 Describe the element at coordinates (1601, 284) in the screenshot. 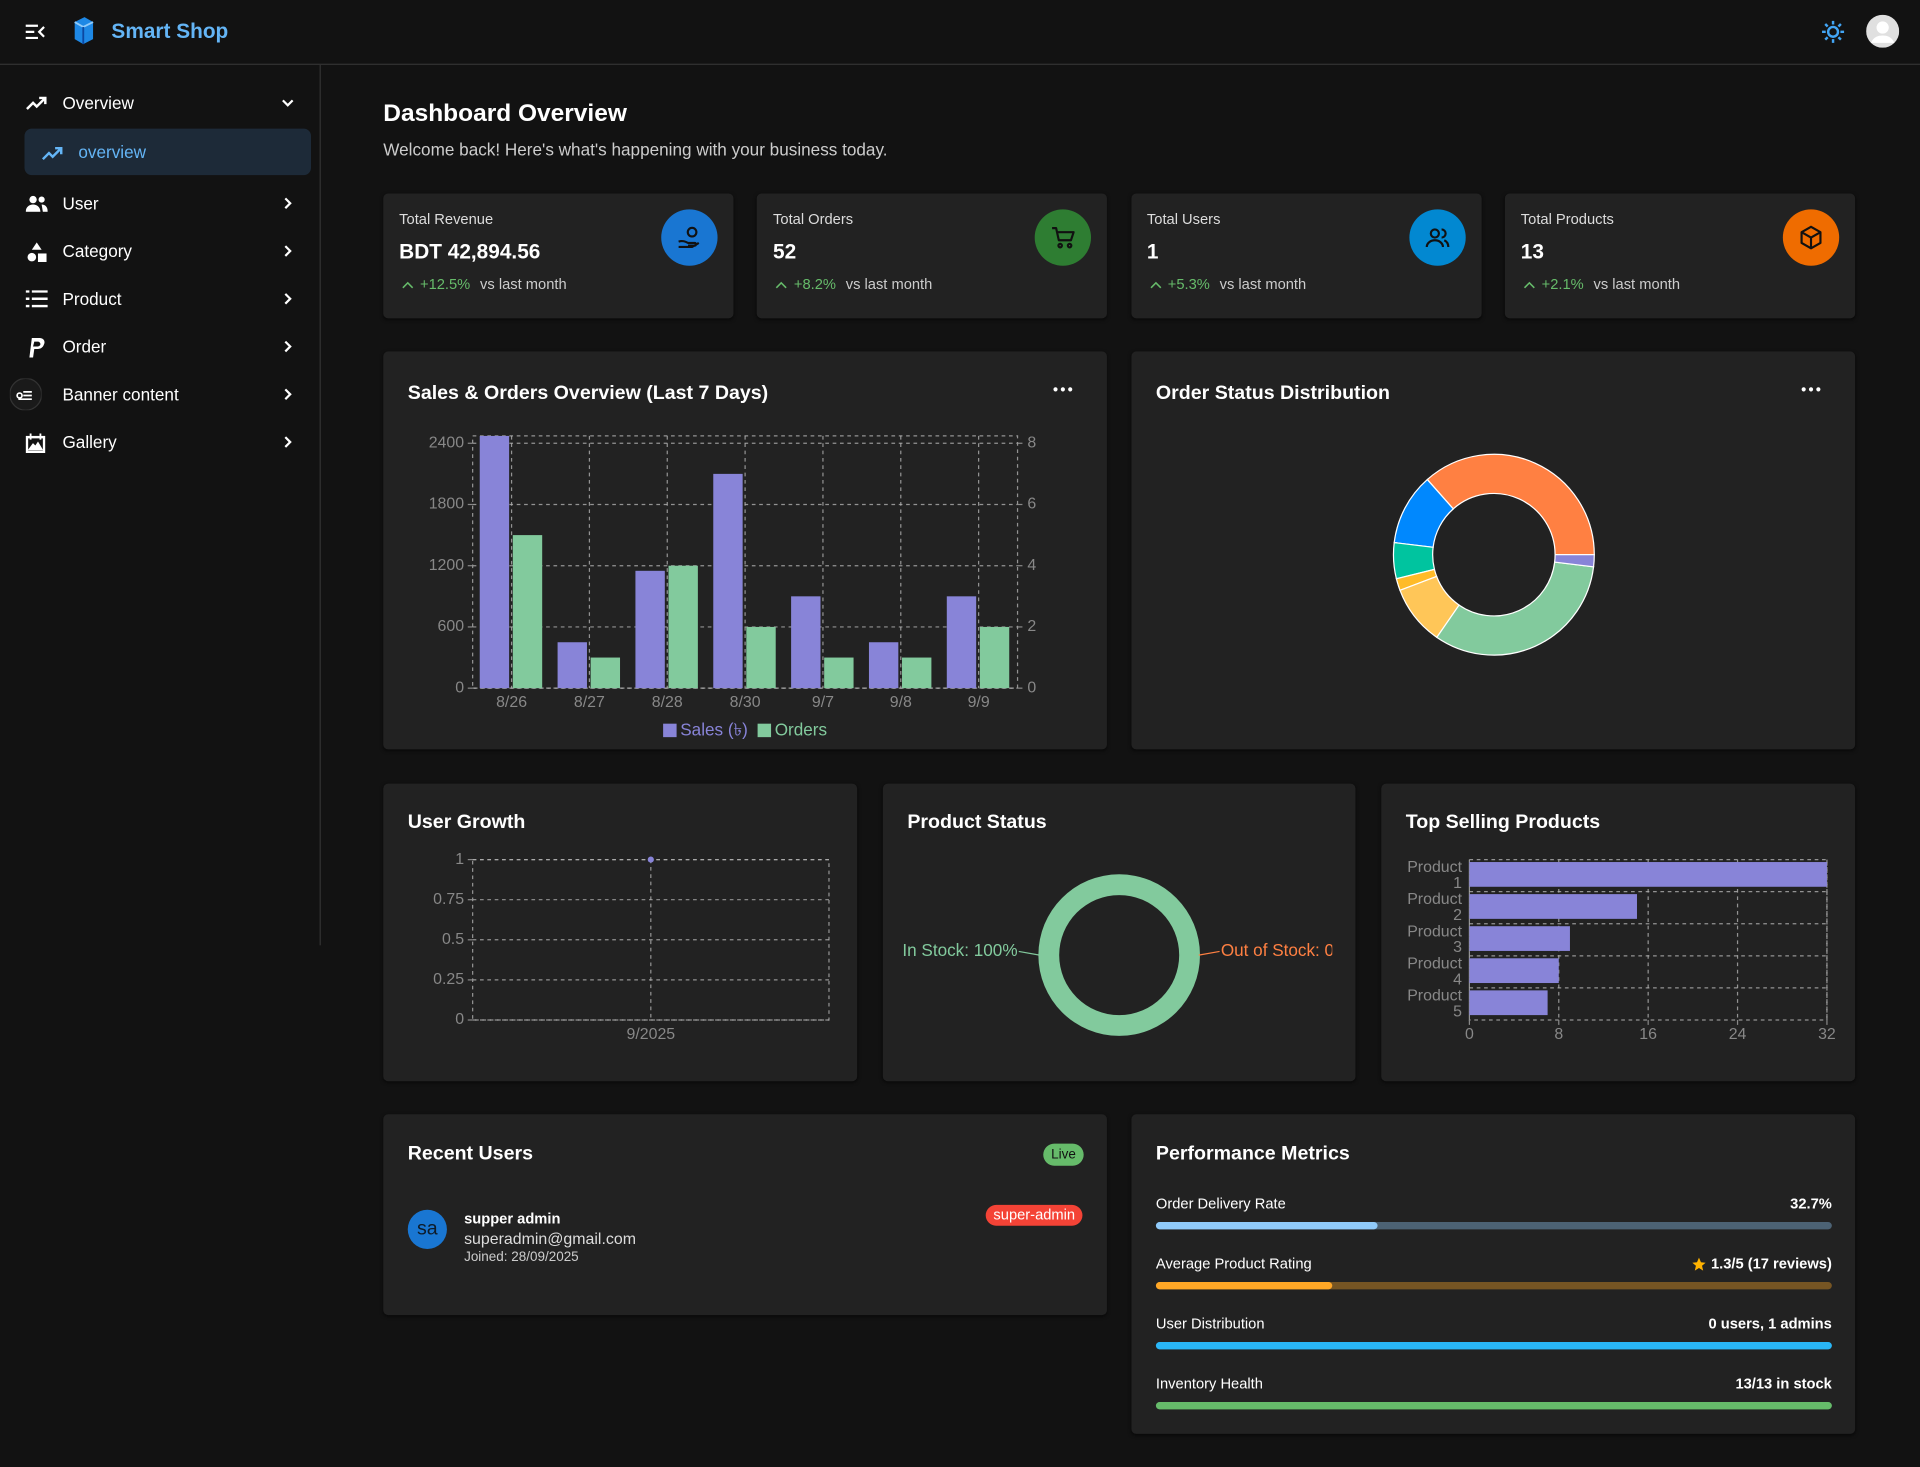

I see `stat-change-row: +2.1% vs last month` at that location.